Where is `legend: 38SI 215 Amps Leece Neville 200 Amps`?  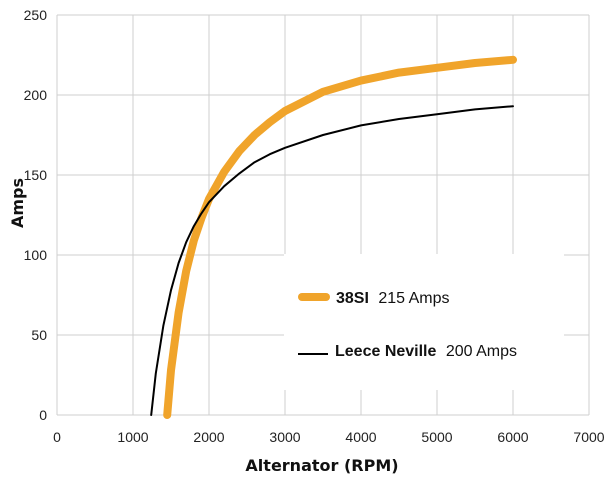 legend: 38SI 215 Amps Leece Neville 200 Amps is located at coordinates (424, 322).